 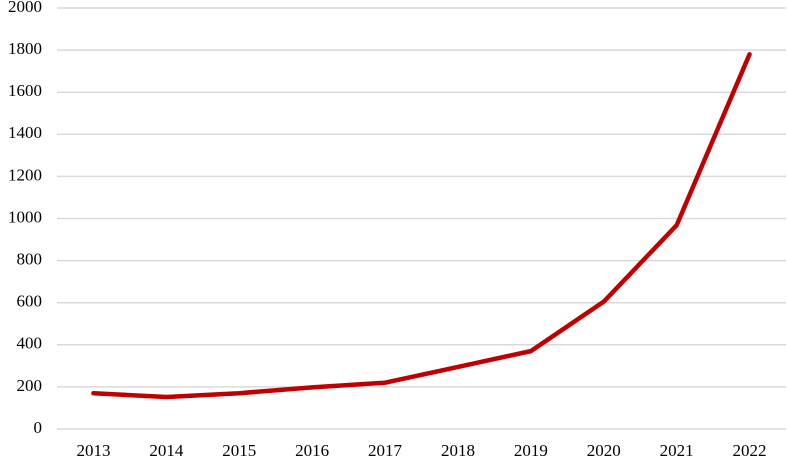 I want to click on x-tick-label: 2013, so click(x=93, y=450).